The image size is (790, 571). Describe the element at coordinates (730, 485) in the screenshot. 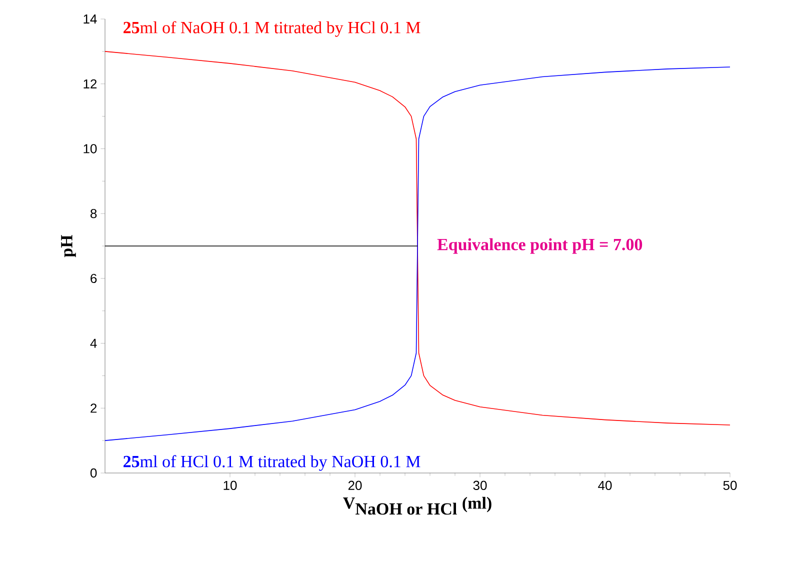

I see `x-tick-label: 50` at that location.